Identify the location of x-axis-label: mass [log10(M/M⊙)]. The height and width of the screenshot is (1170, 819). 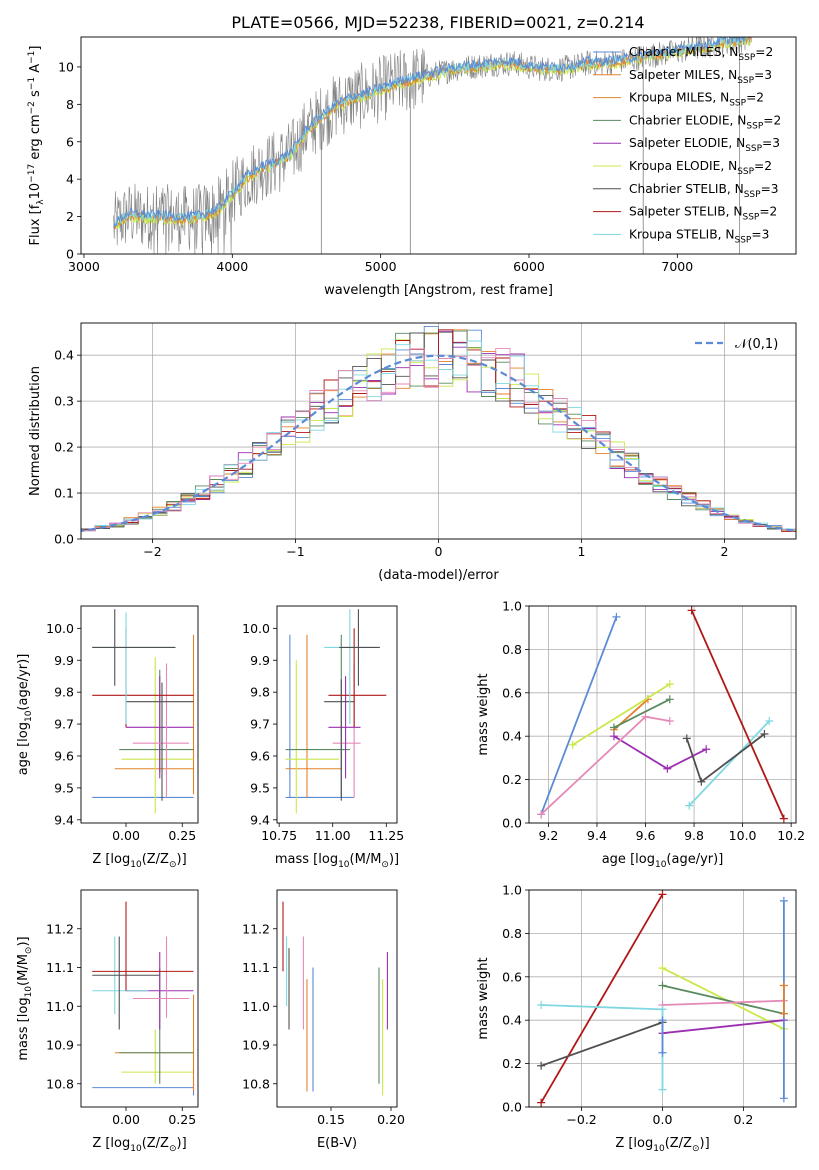
(337, 861).